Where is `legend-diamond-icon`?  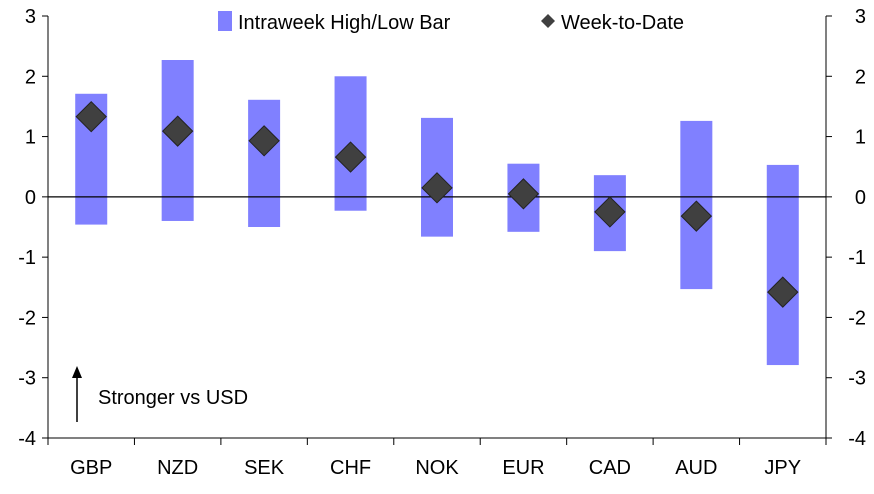 legend-diamond-icon is located at coordinates (548, 21).